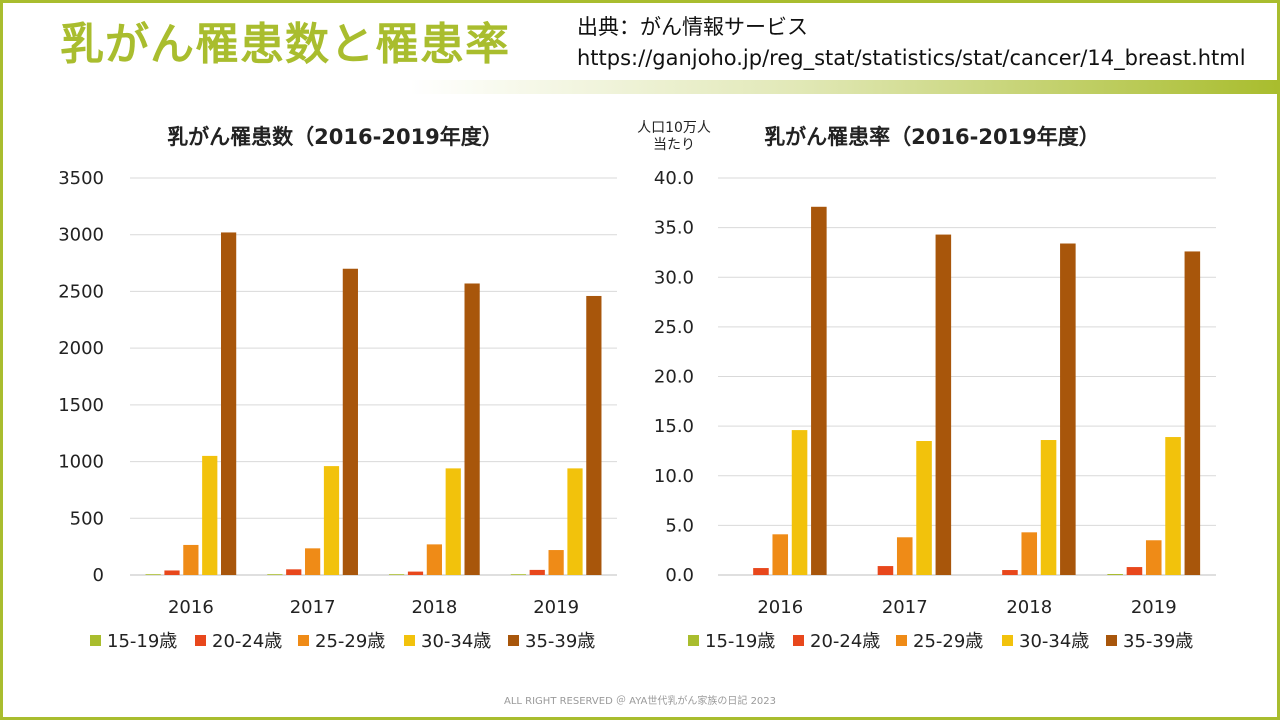 This screenshot has height=720, width=1280. What do you see at coordinates (153, 574) in the screenshot?
I see `bar-15-19歳-2016` at bounding box center [153, 574].